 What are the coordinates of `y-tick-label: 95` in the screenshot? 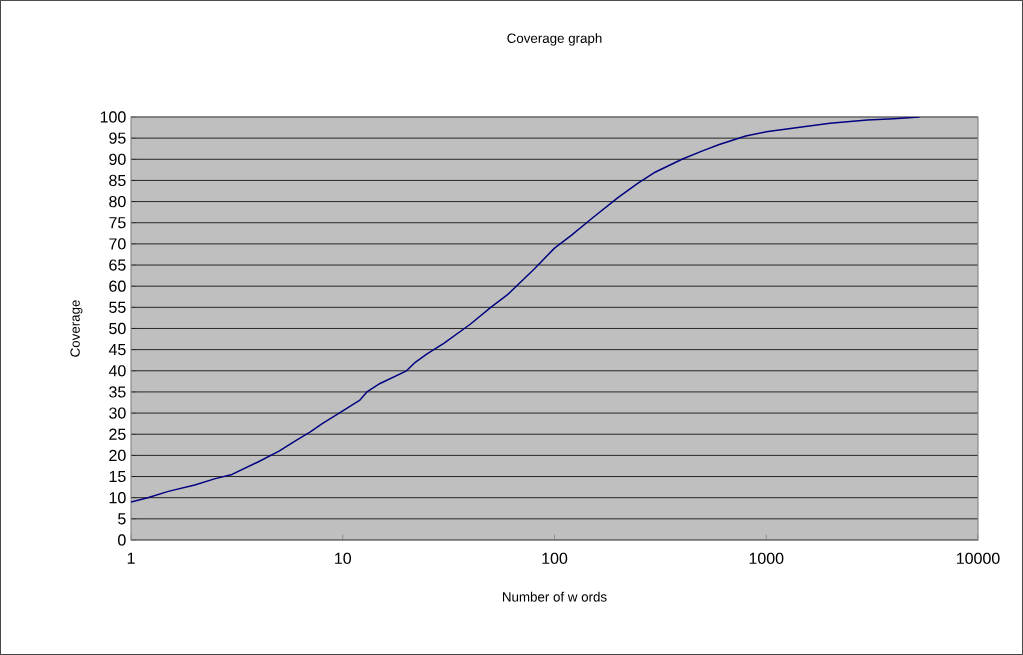 It's located at (117, 138).